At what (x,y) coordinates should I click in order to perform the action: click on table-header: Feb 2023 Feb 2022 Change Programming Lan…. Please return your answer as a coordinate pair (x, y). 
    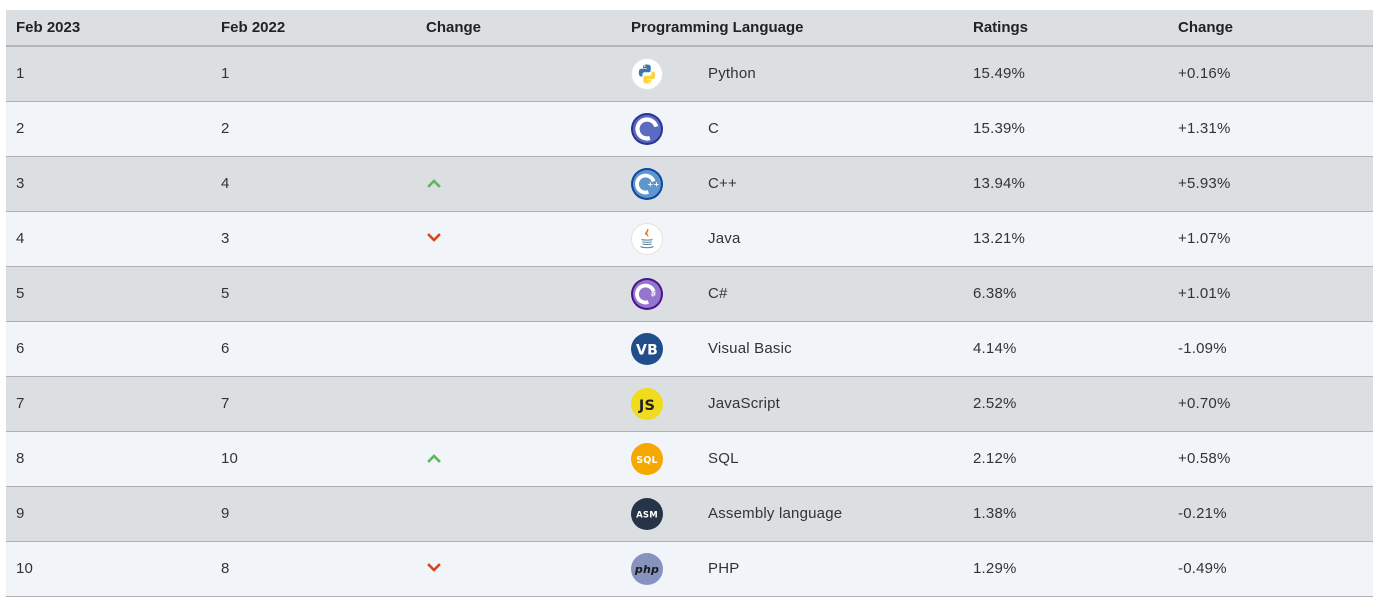
    Looking at the image, I should click on (689, 28).